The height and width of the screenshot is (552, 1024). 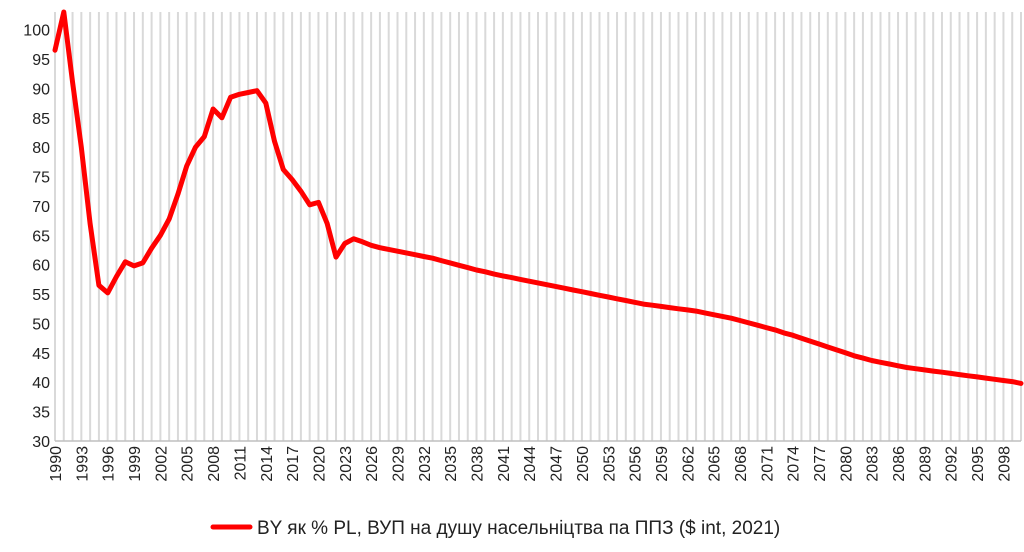 What do you see at coordinates (952, 464) in the screenshot?
I see `x-tick-label: 2092` at bounding box center [952, 464].